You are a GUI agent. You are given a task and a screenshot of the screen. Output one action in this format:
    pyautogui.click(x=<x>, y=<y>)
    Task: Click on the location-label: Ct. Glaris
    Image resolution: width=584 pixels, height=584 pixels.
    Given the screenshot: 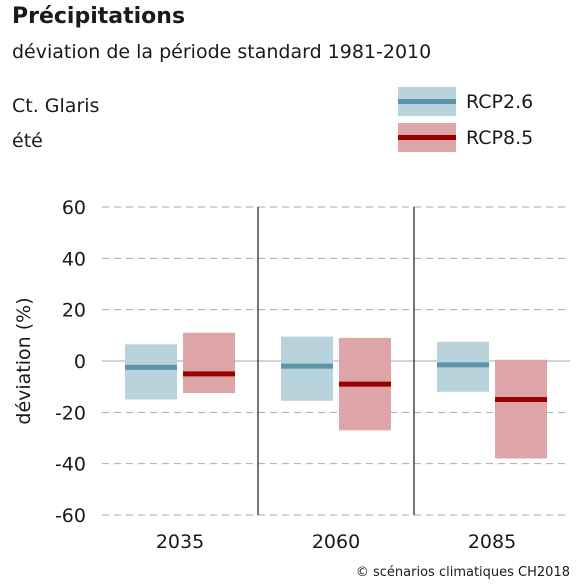 What is the action you would take?
    pyautogui.click(x=56, y=106)
    